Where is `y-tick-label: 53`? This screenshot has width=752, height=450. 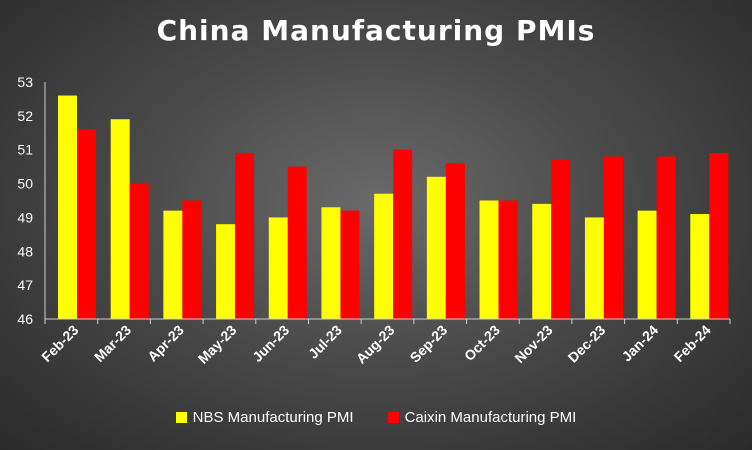 y-tick-label: 53 is located at coordinates (25, 82).